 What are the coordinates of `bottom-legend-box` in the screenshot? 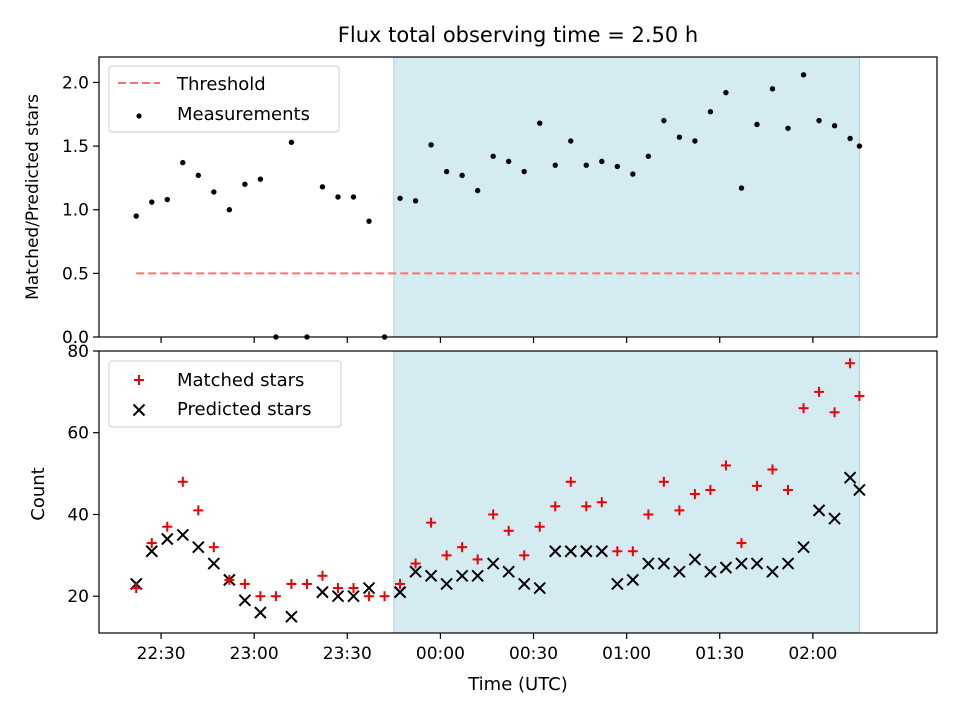 It's located at (225, 394).